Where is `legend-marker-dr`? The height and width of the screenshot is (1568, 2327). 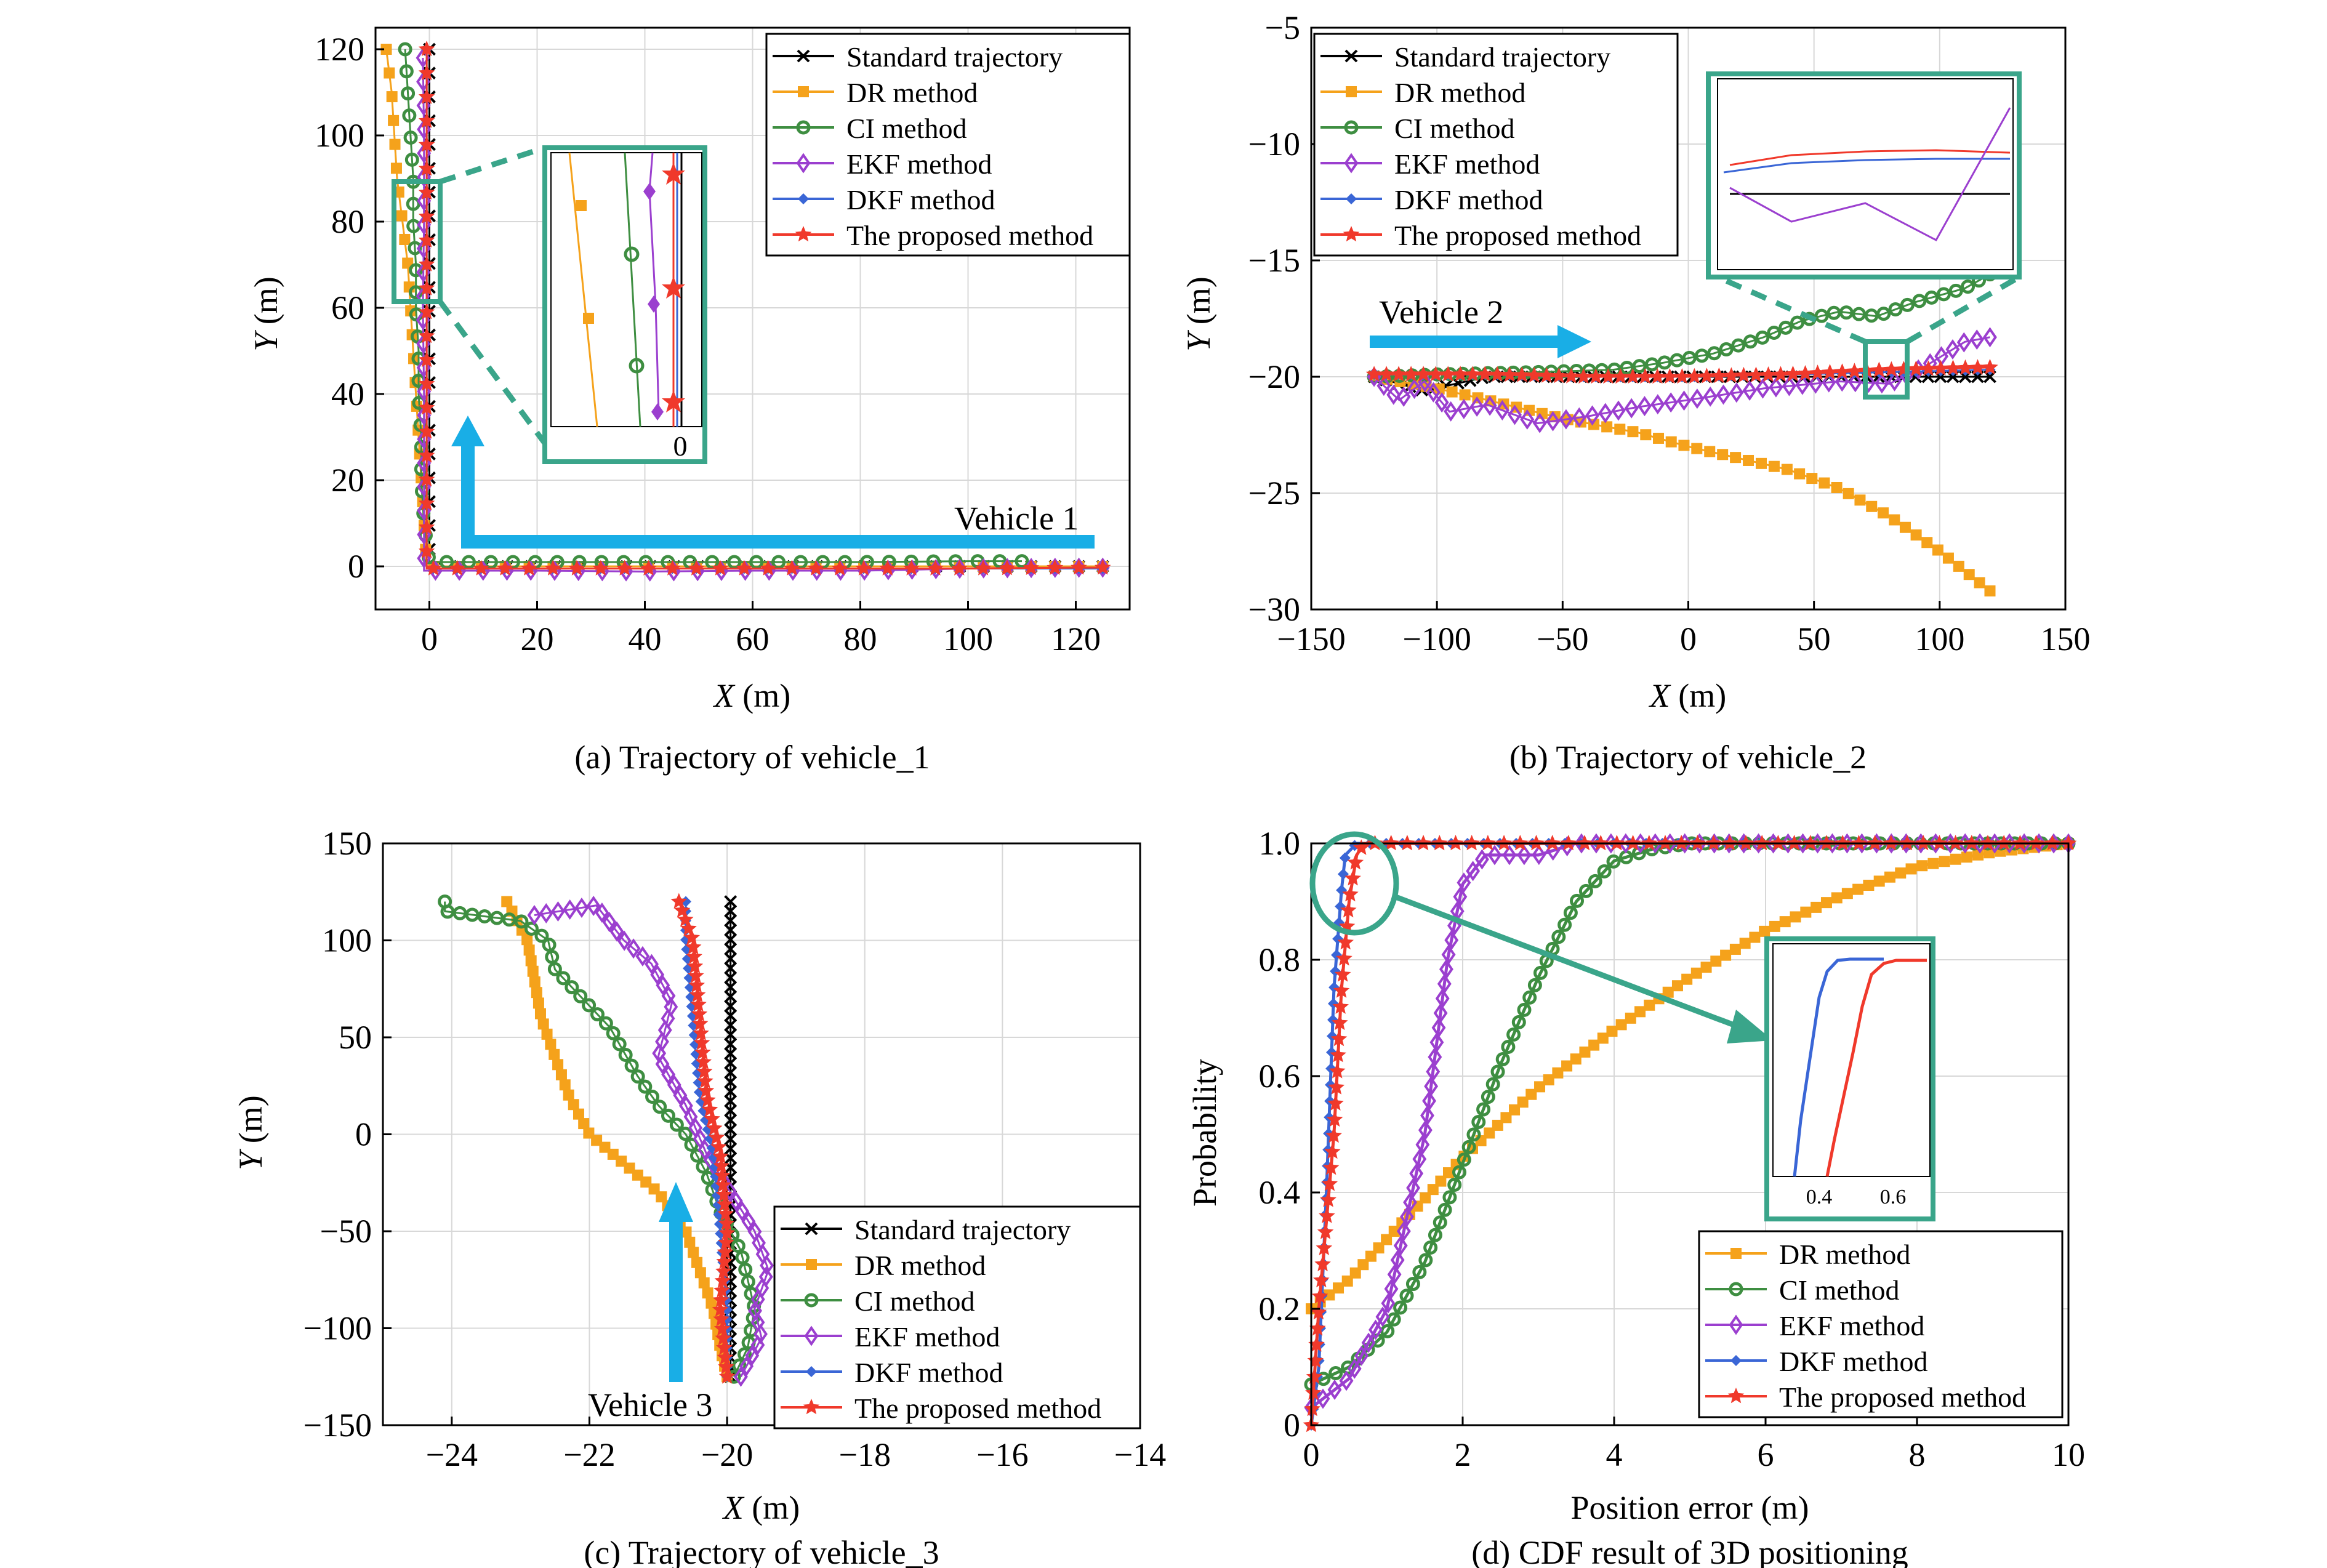
legend-marker-dr is located at coordinates (811, 1264).